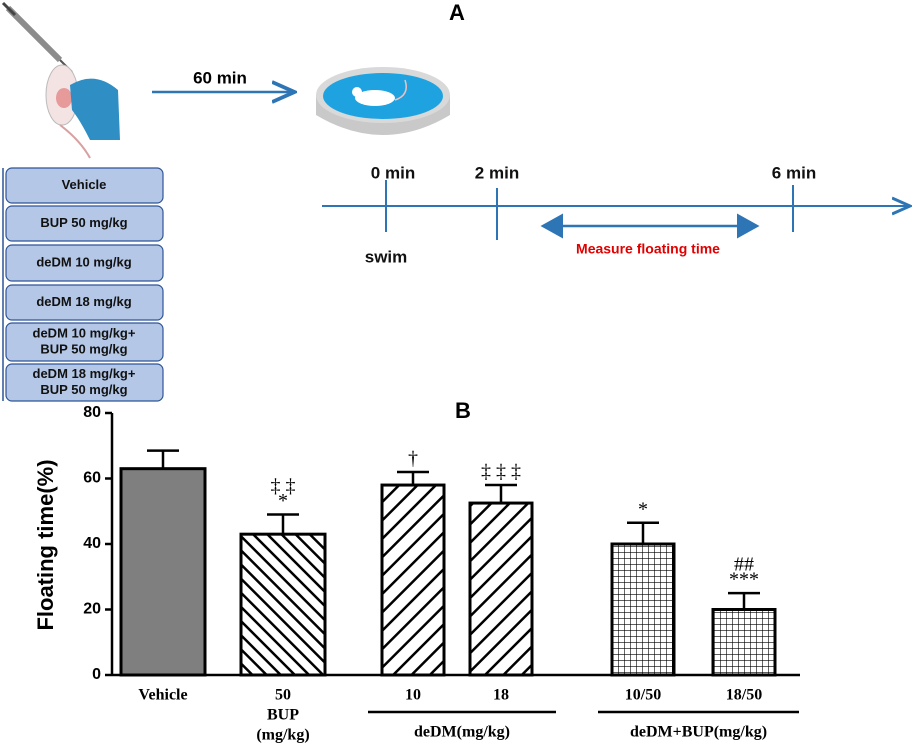 This screenshot has width=913, height=754. Describe the element at coordinates (462, 732) in the screenshot. I see `group-label: deDM(mg/kg)` at that location.